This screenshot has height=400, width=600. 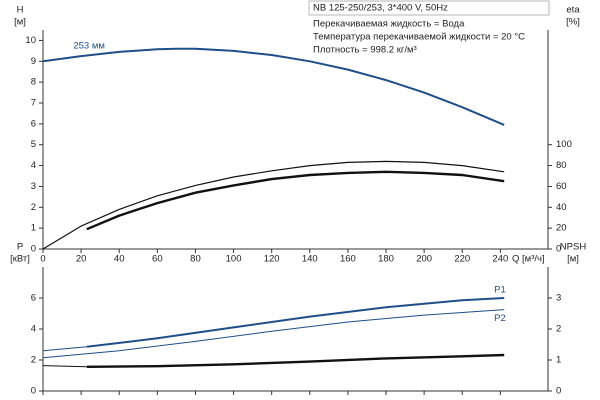 What do you see at coordinates (33, 61) in the screenshot?
I see `y-tick-label: 9` at bounding box center [33, 61].